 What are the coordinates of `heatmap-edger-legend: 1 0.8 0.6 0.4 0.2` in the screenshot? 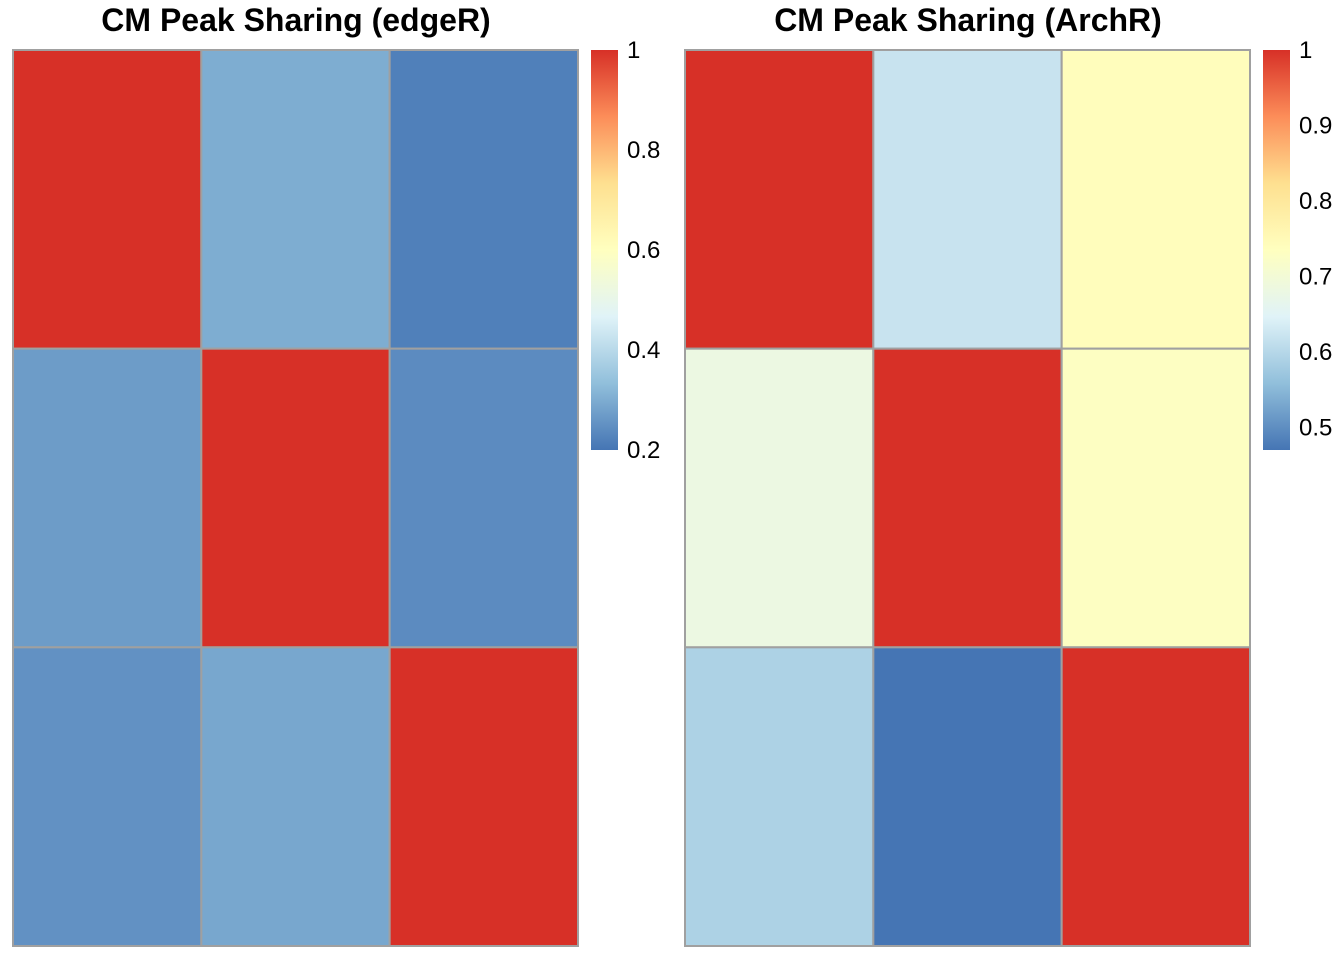 It's located at (625, 250).